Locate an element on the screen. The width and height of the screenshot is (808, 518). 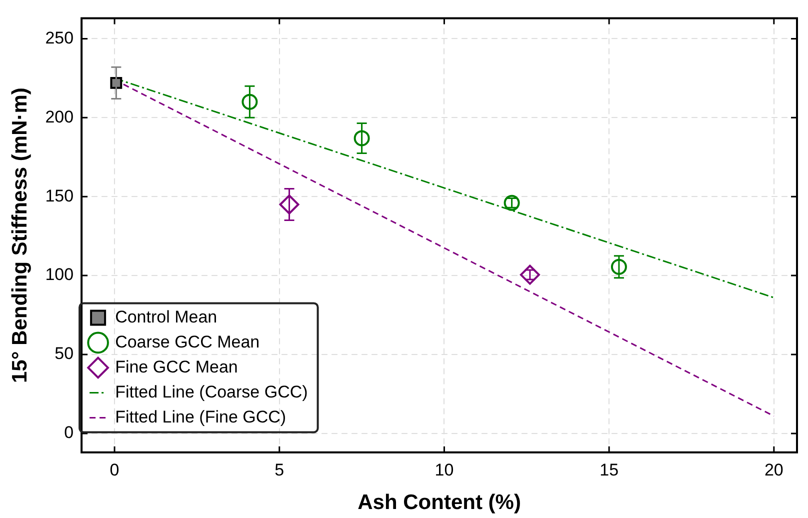
x-axis-title: Ash Content (%) is located at coordinates (439, 502).